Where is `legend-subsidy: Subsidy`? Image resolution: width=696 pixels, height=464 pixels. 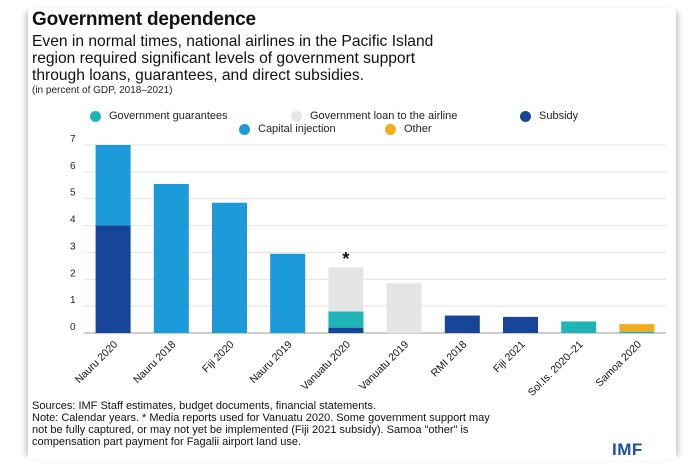 legend-subsidy: Subsidy is located at coordinates (549, 116).